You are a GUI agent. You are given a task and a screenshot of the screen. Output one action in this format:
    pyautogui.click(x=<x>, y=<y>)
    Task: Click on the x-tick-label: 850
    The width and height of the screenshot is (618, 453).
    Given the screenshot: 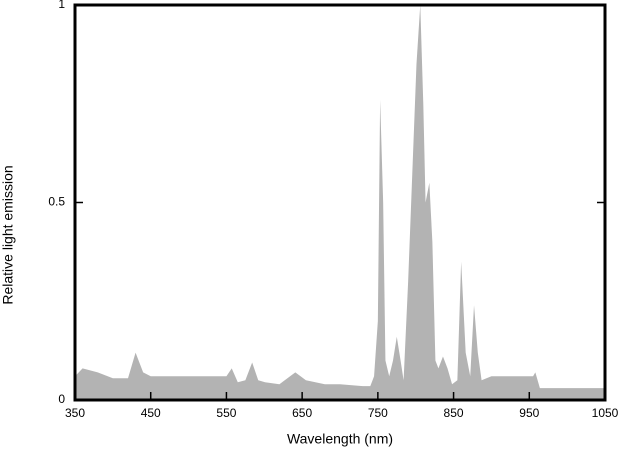 What is the action you would take?
    pyautogui.click(x=454, y=413)
    